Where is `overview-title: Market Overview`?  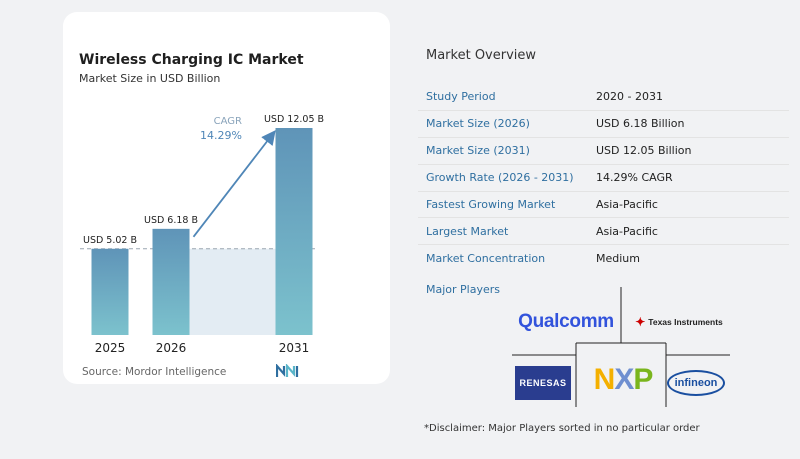 overview-title: Market Overview is located at coordinates (481, 55).